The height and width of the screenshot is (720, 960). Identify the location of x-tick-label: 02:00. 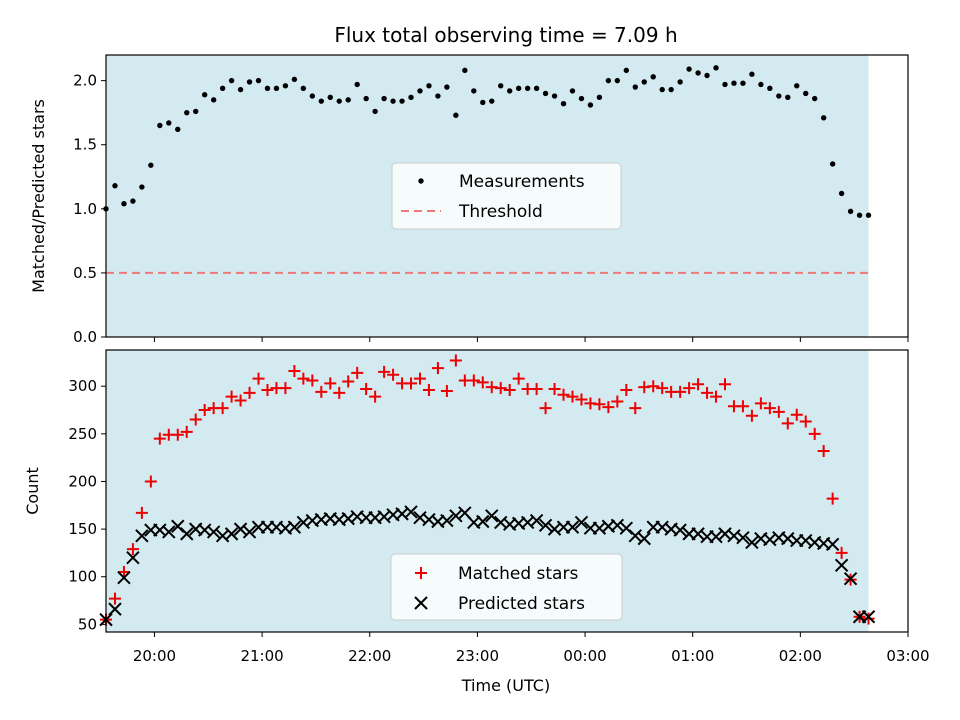
(800, 656).